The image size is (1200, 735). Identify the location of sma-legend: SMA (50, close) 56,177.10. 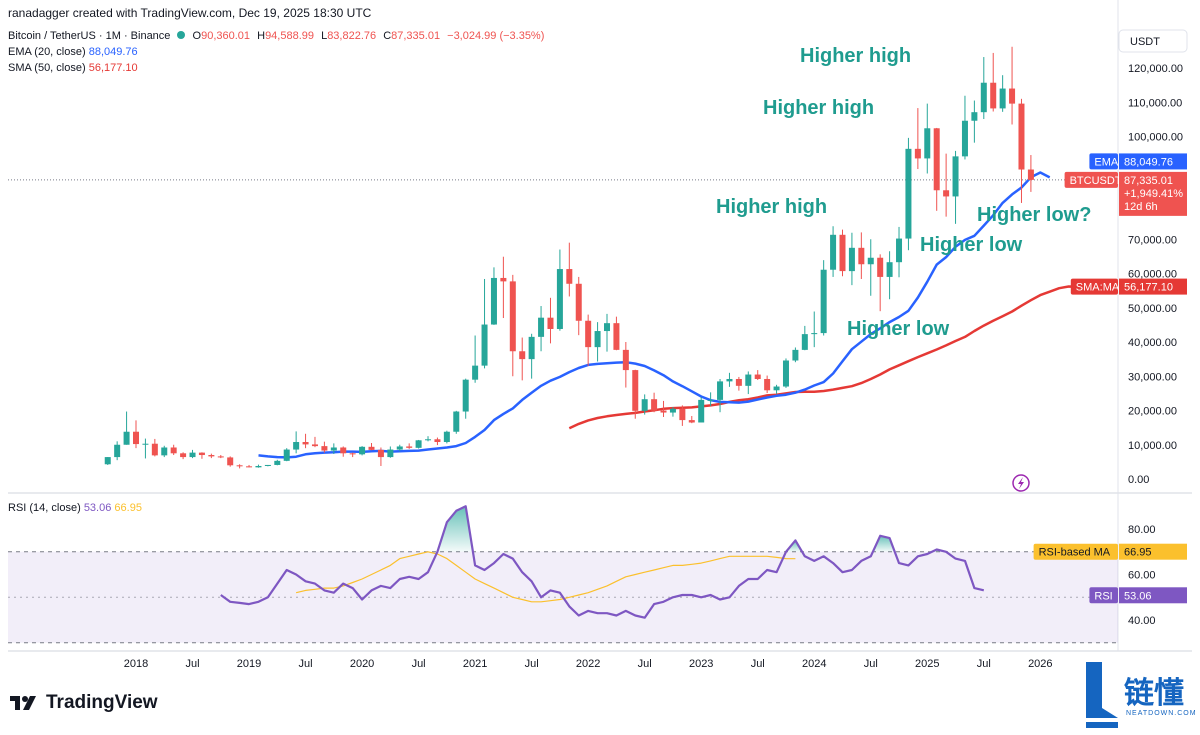
(73, 68).